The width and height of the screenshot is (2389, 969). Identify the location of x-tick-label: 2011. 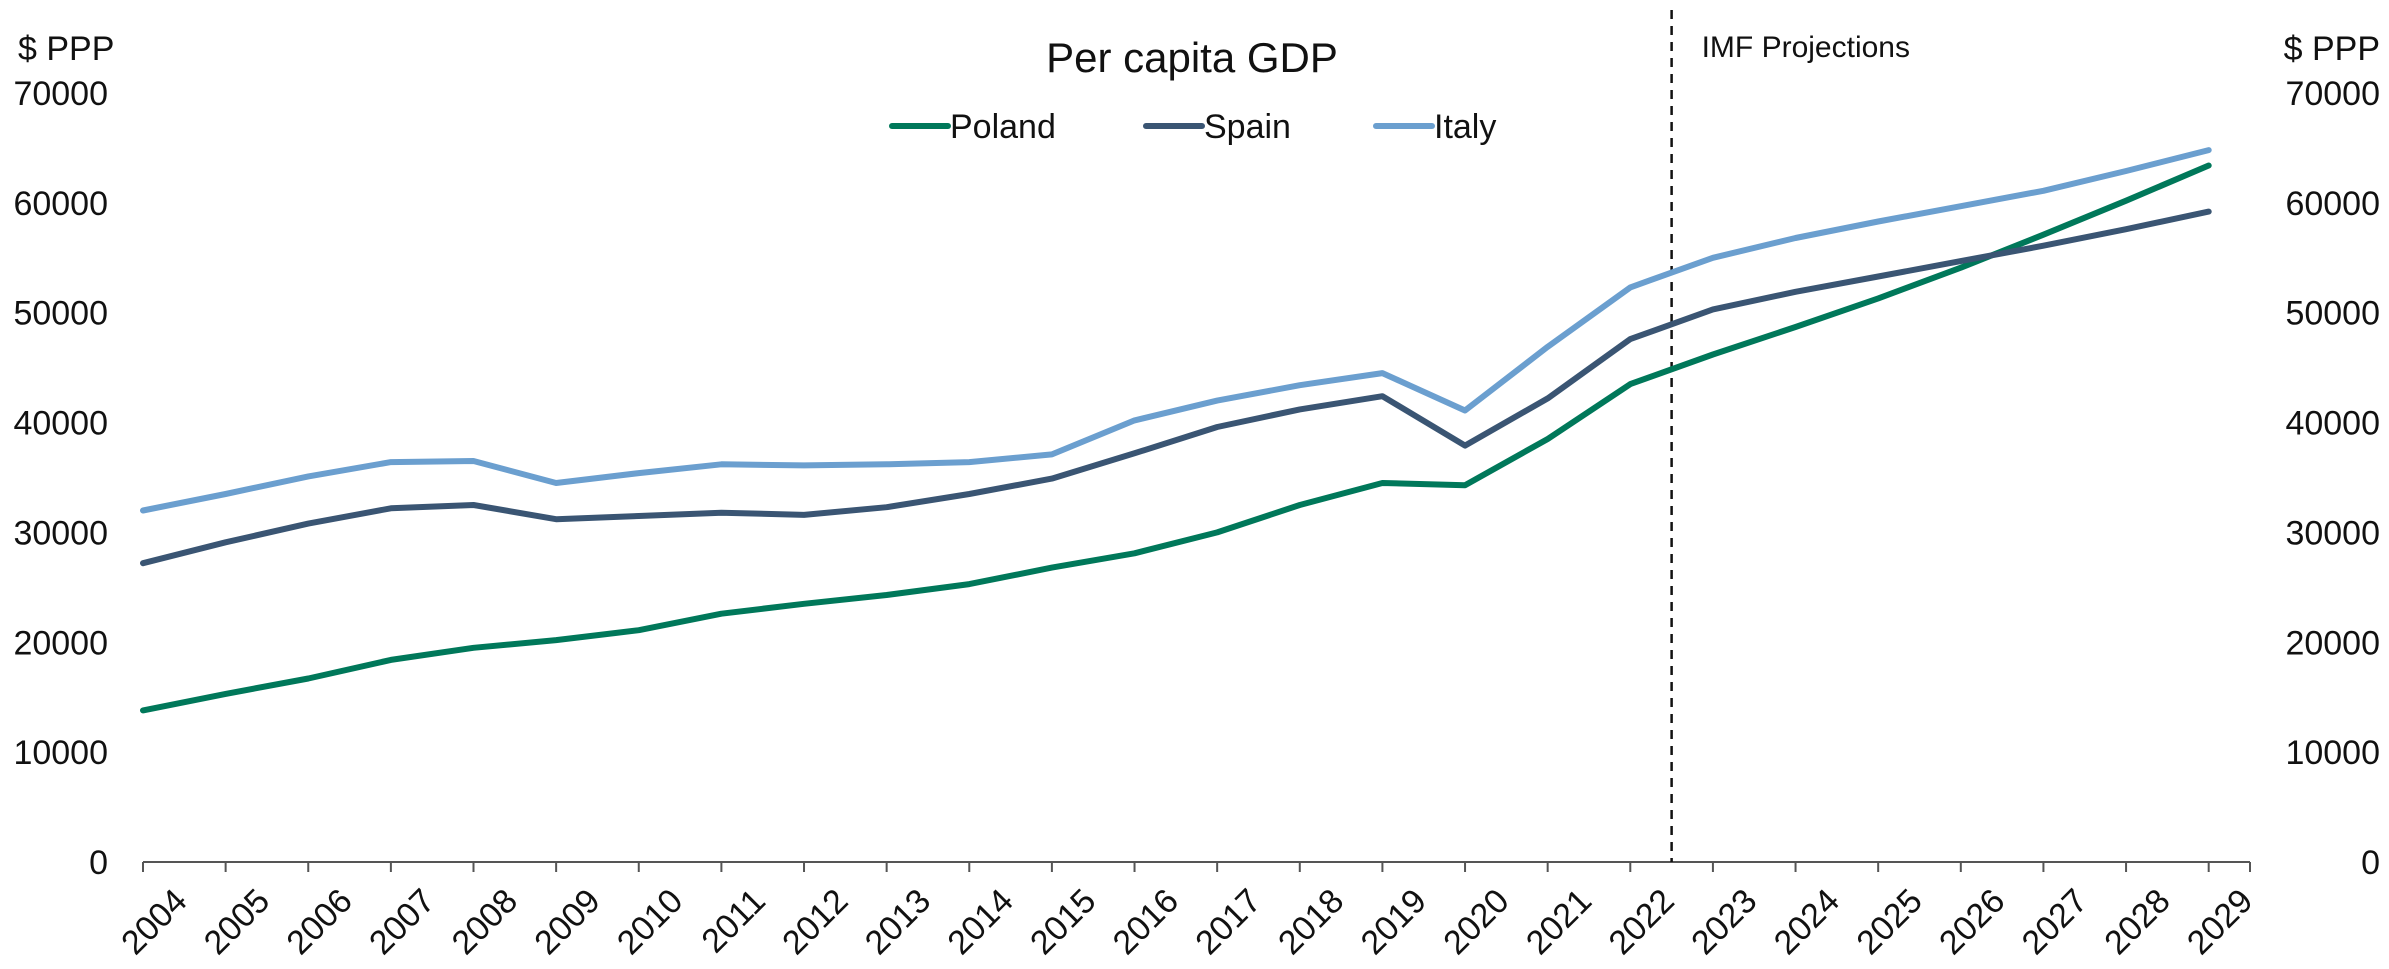
(733, 921).